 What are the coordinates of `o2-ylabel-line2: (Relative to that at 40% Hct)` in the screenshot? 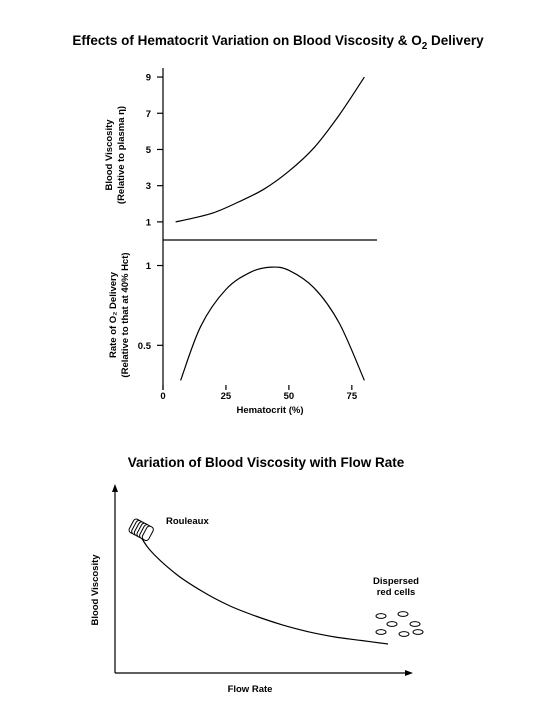 It's located at (125, 314).